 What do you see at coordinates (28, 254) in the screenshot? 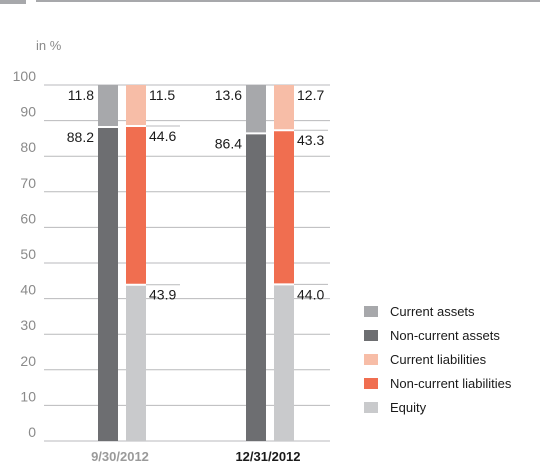
I see `y-tick-label: 50` at bounding box center [28, 254].